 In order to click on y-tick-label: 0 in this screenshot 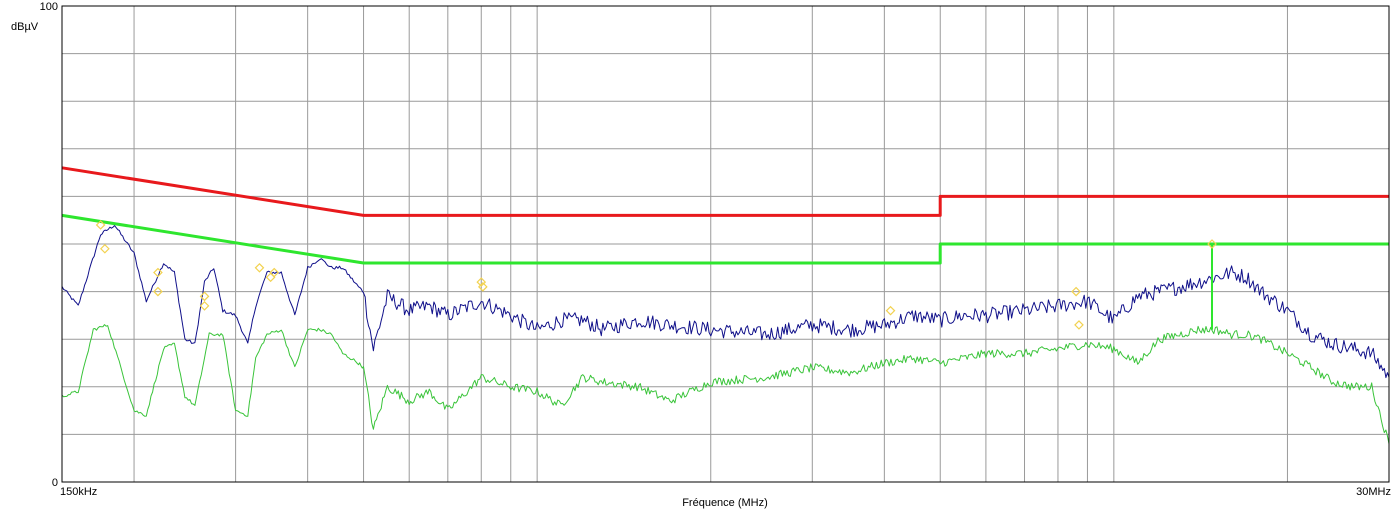, I will do `click(55, 483)`.